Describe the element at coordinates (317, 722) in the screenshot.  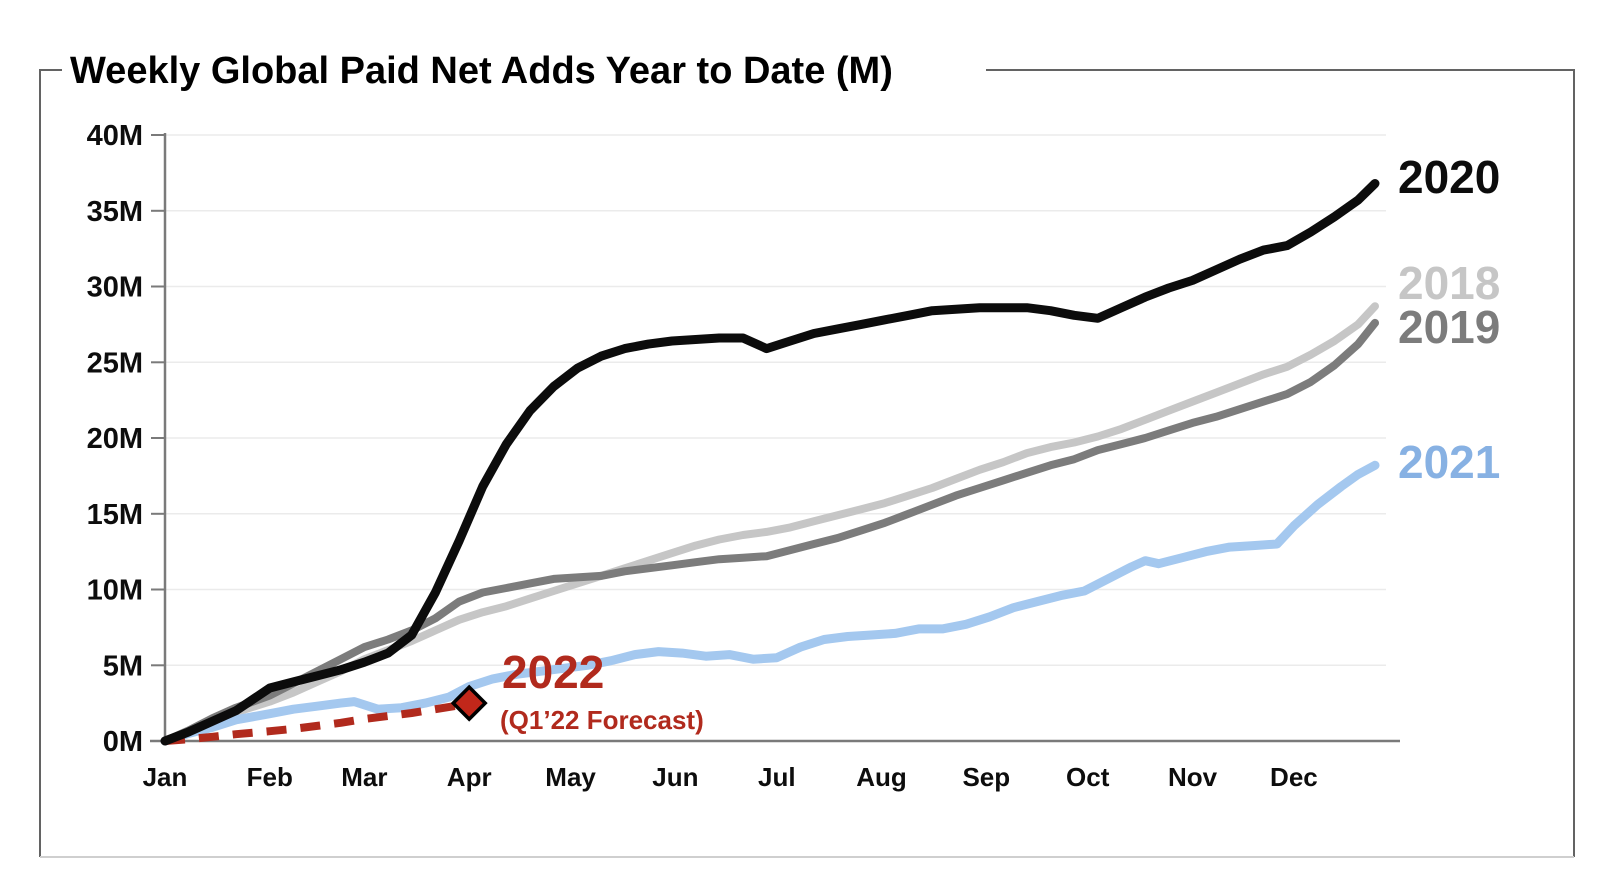
I see `series-line-2022` at that location.